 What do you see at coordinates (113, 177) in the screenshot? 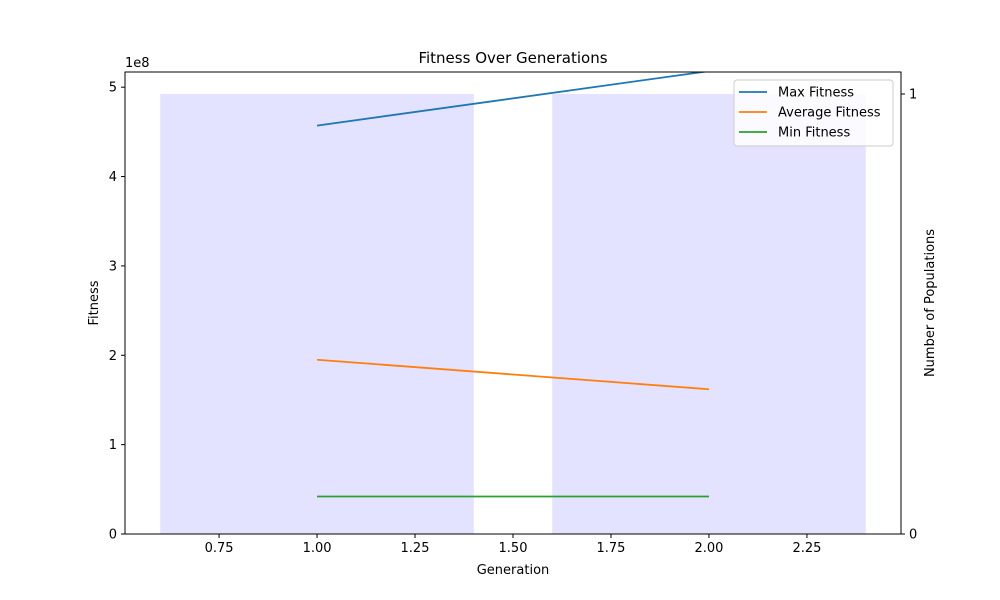
I see `y-tick-label: 4` at bounding box center [113, 177].